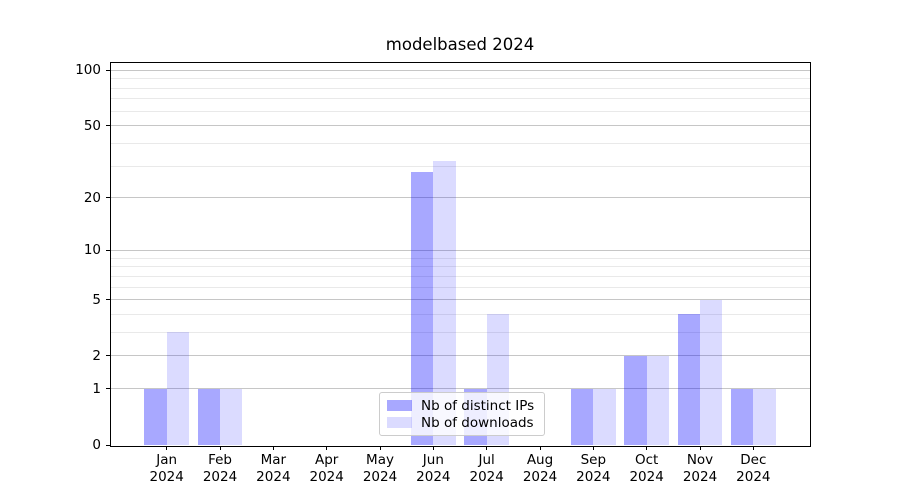 The image size is (900, 500). Describe the element at coordinates (220, 460) in the screenshot. I see `x-tick-month: Feb` at that location.